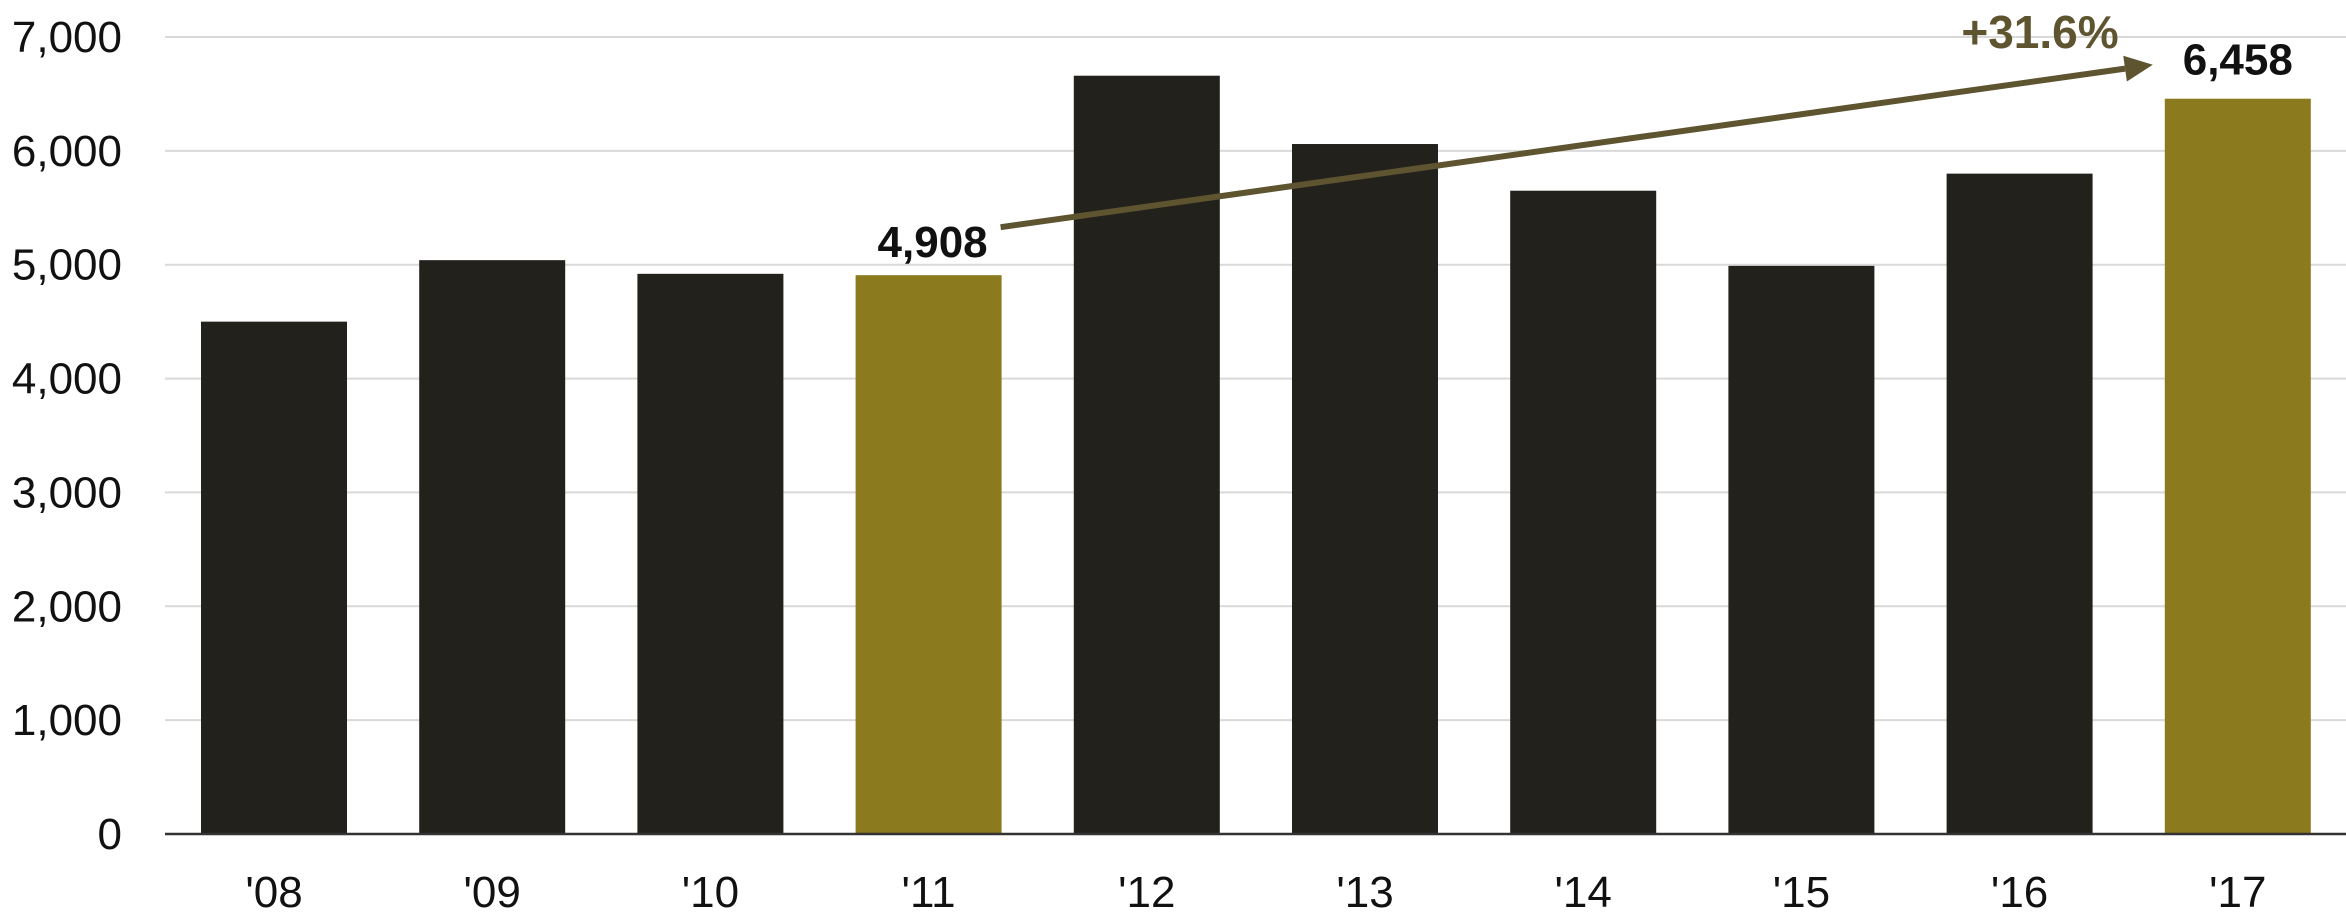 The width and height of the screenshot is (2346, 921). What do you see at coordinates (1563, 148) in the screenshot?
I see `growth-arrow-line` at bounding box center [1563, 148].